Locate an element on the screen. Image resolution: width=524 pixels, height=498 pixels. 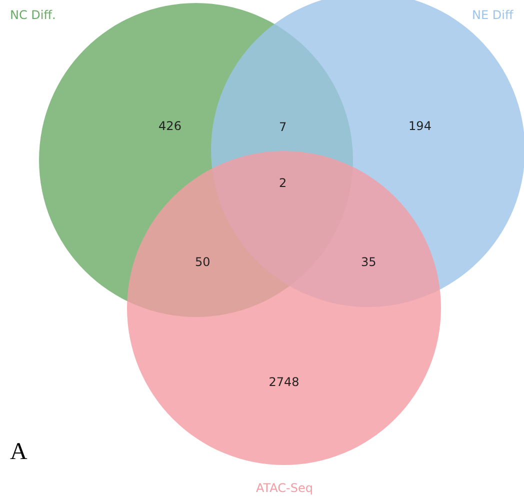
category-label: ATAC-Seq is located at coordinates (284, 488).